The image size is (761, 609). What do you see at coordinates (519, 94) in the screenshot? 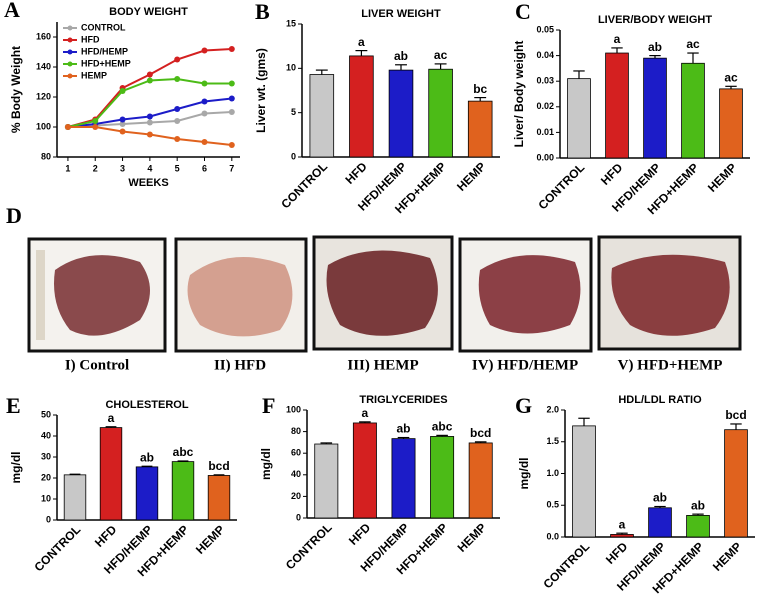
I see `y-axis-label: Liver/ Body weight` at bounding box center [519, 94].